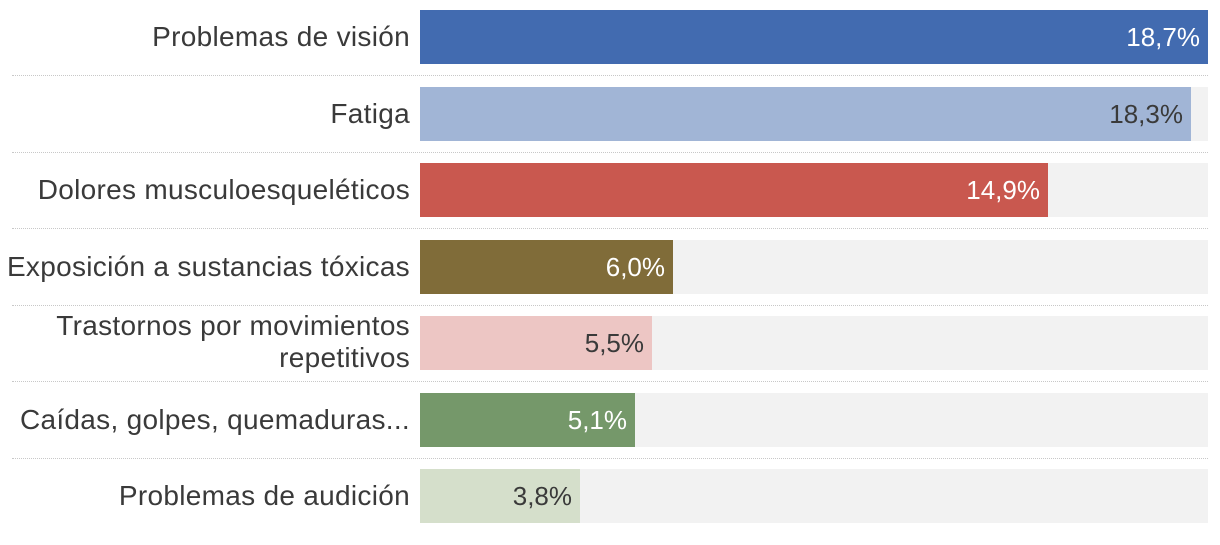  I want to click on bar-row: Dolores musculoesqueléticos 14,9%, so click(610, 201).